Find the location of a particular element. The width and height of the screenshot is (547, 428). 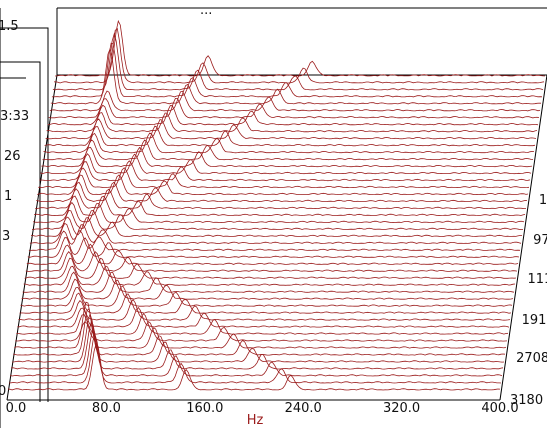

y-tick-label: 2708 is located at coordinates (531, 358).